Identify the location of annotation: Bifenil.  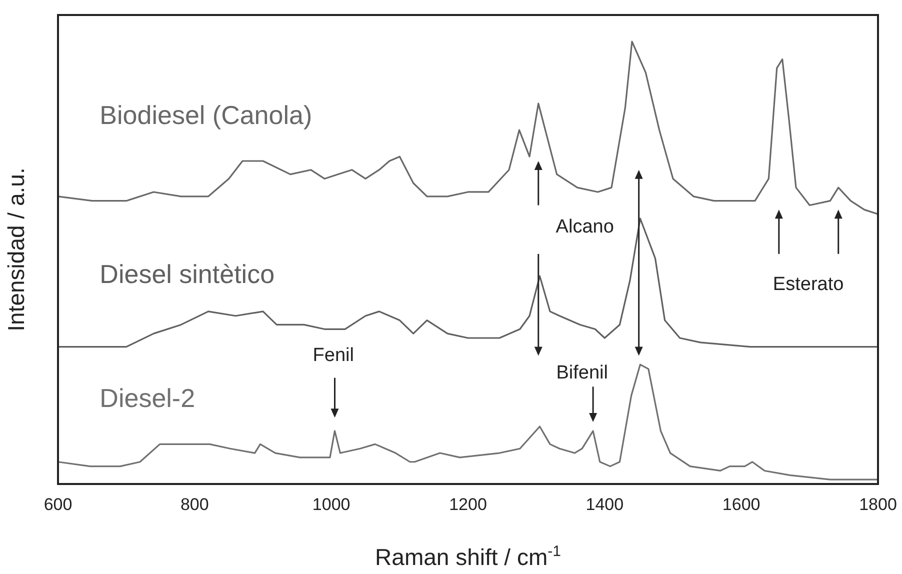
(582, 373).